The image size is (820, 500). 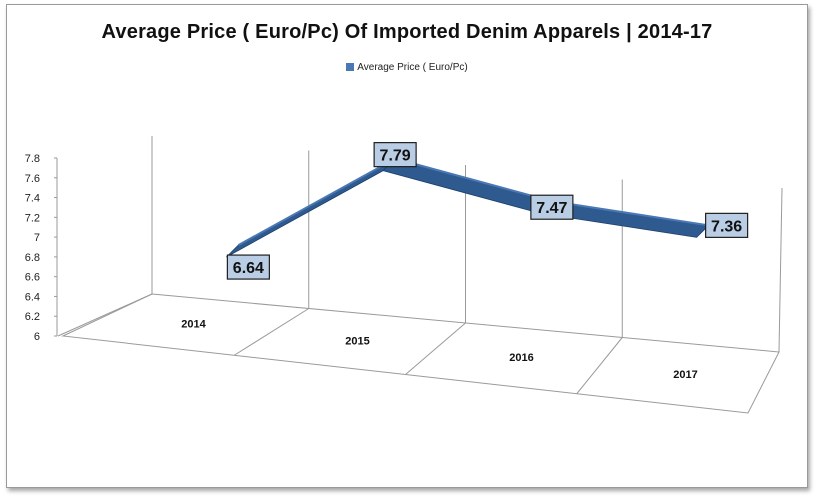 I want to click on data-label: 7.47, so click(x=551, y=208).